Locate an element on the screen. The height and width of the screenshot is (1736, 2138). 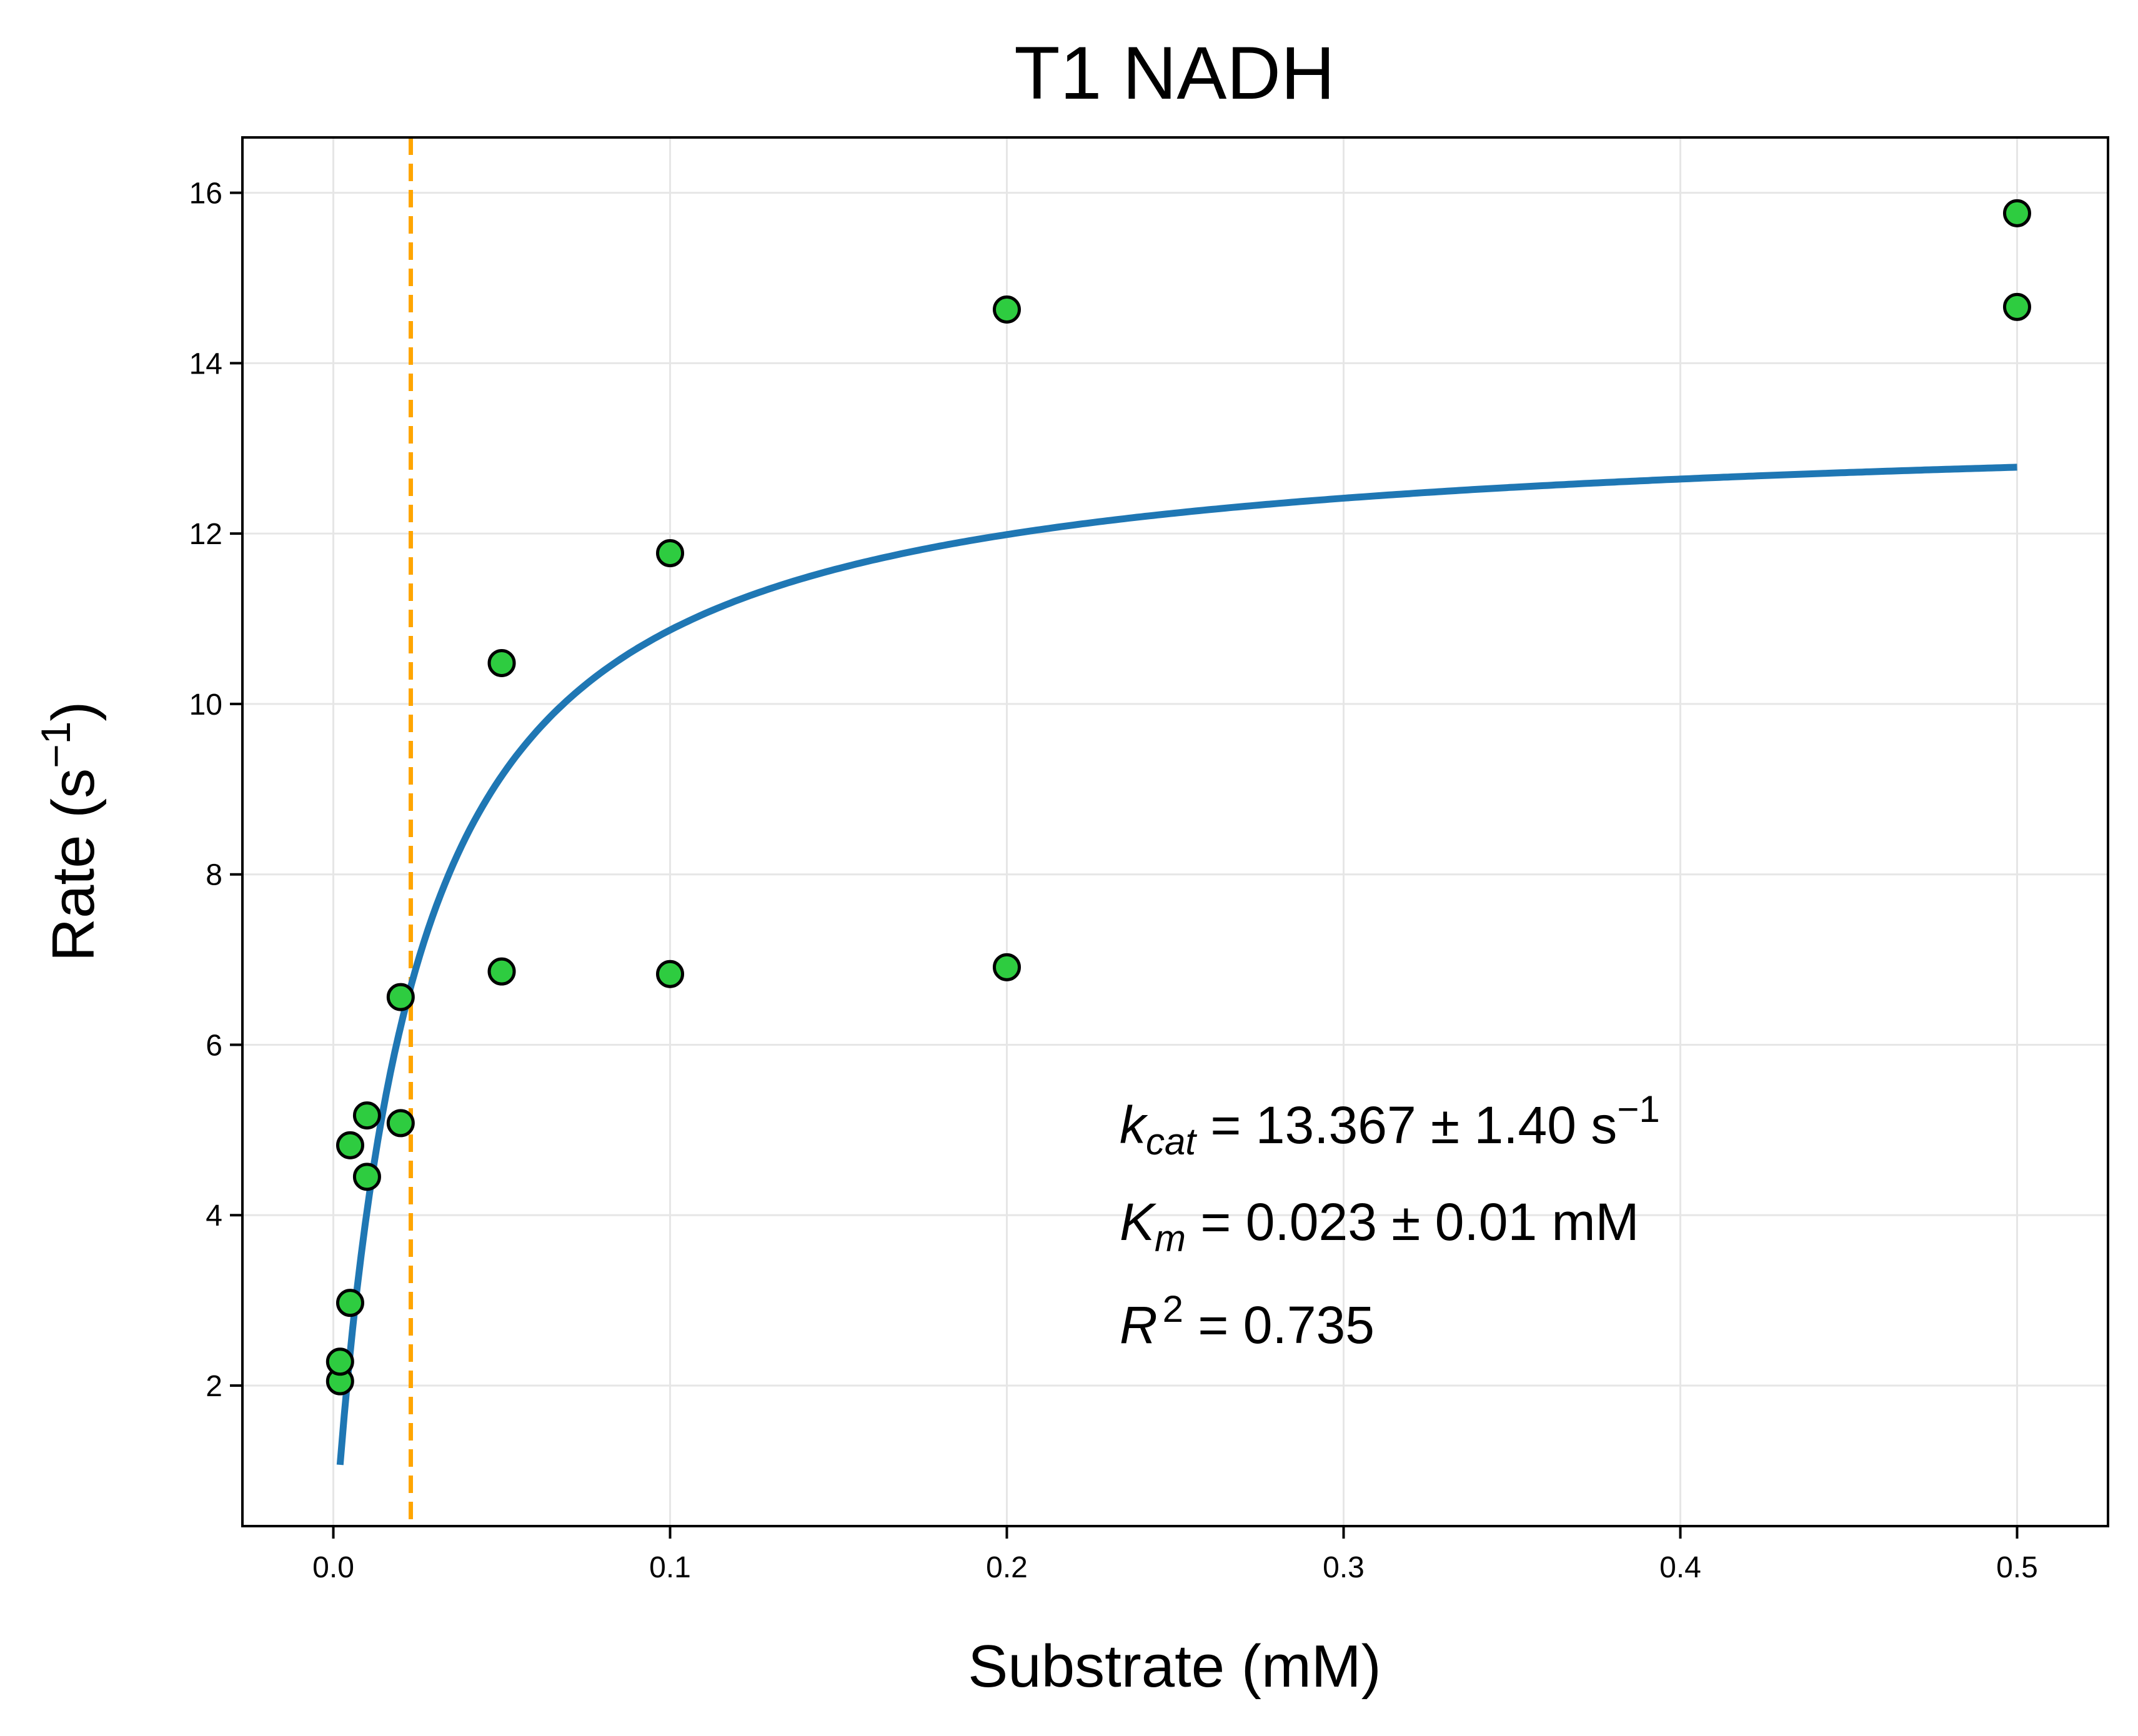
x-tick-label: 0.5 is located at coordinates (2017, 1567).